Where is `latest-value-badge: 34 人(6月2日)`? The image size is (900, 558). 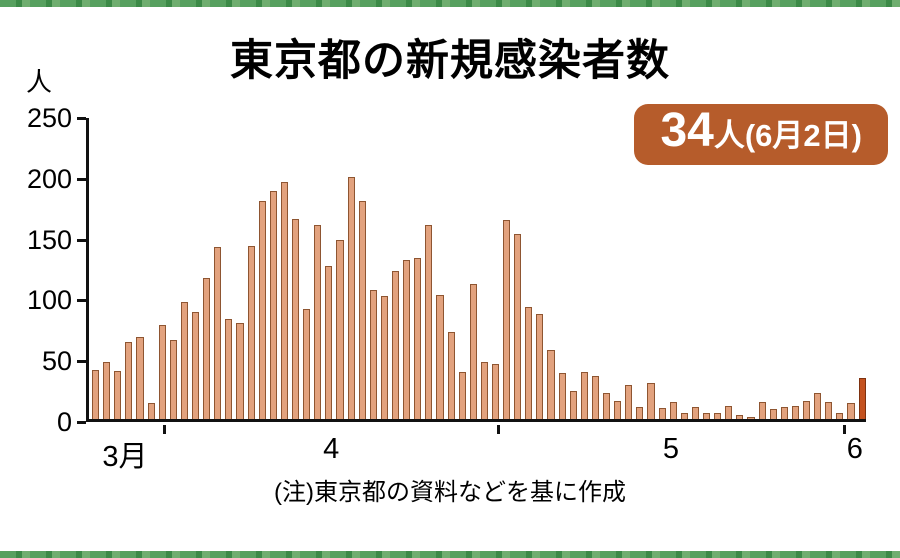 latest-value-badge: 34 人(6月2日) is located at coordinates (761, 134).